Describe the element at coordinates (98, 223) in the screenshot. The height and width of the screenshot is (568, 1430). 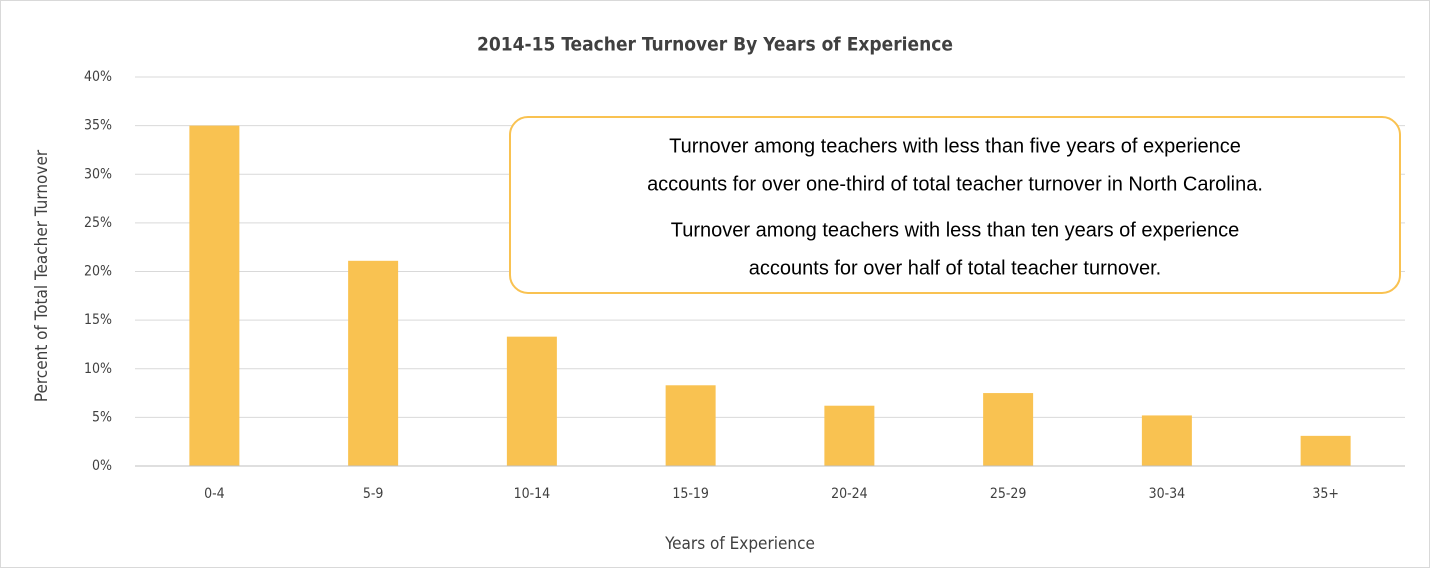
I see `y-tick-label: 25%` at that location.